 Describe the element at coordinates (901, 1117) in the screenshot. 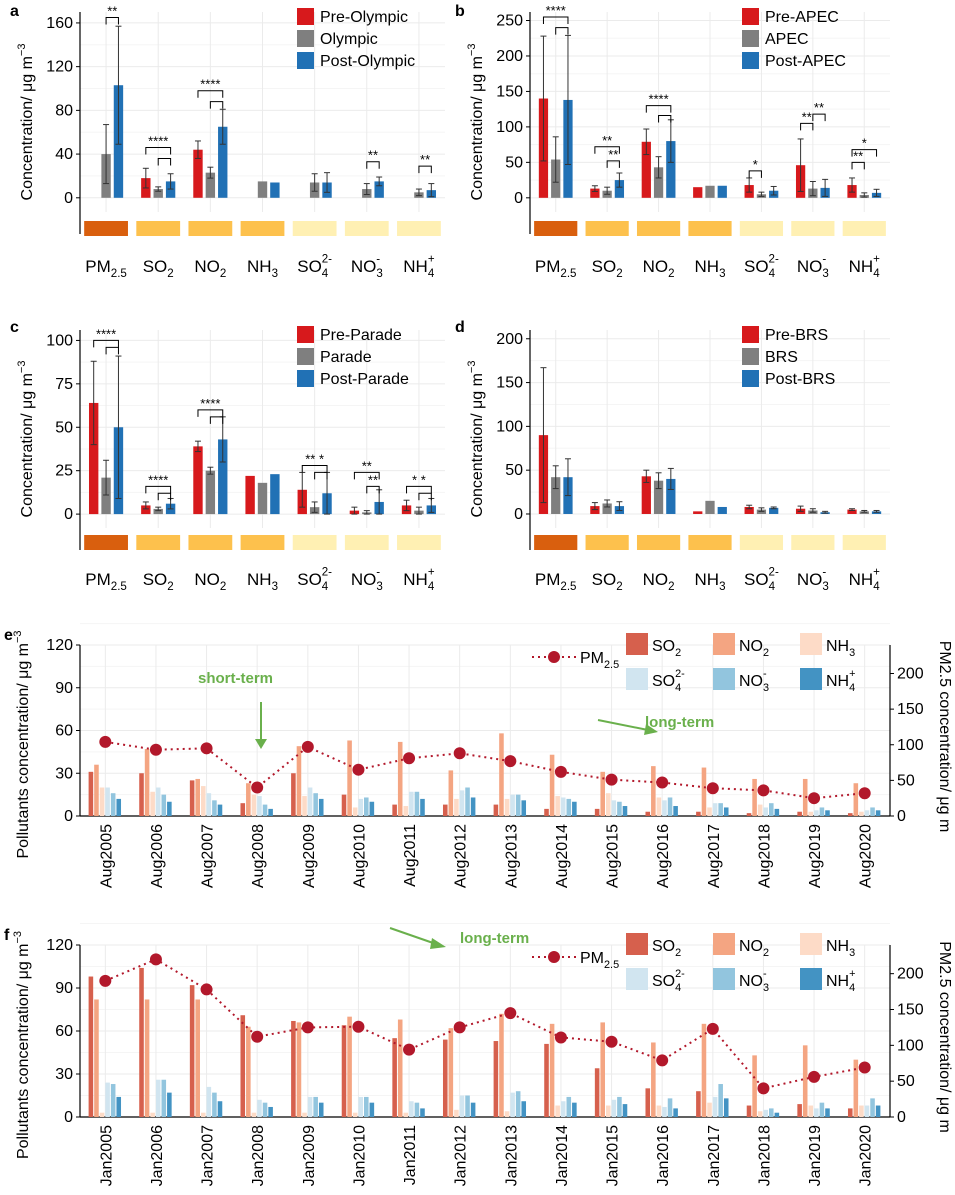

I see `y-tick-label-right: 0` at that location.